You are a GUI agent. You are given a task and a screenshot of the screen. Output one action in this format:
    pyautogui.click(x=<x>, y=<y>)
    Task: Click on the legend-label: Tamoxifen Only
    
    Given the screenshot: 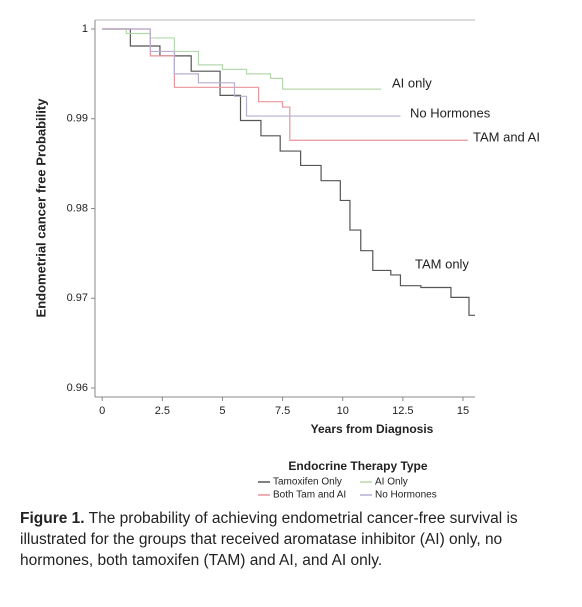 What is the action you would take?
    pyautogui.click(x=307, y=482)
    